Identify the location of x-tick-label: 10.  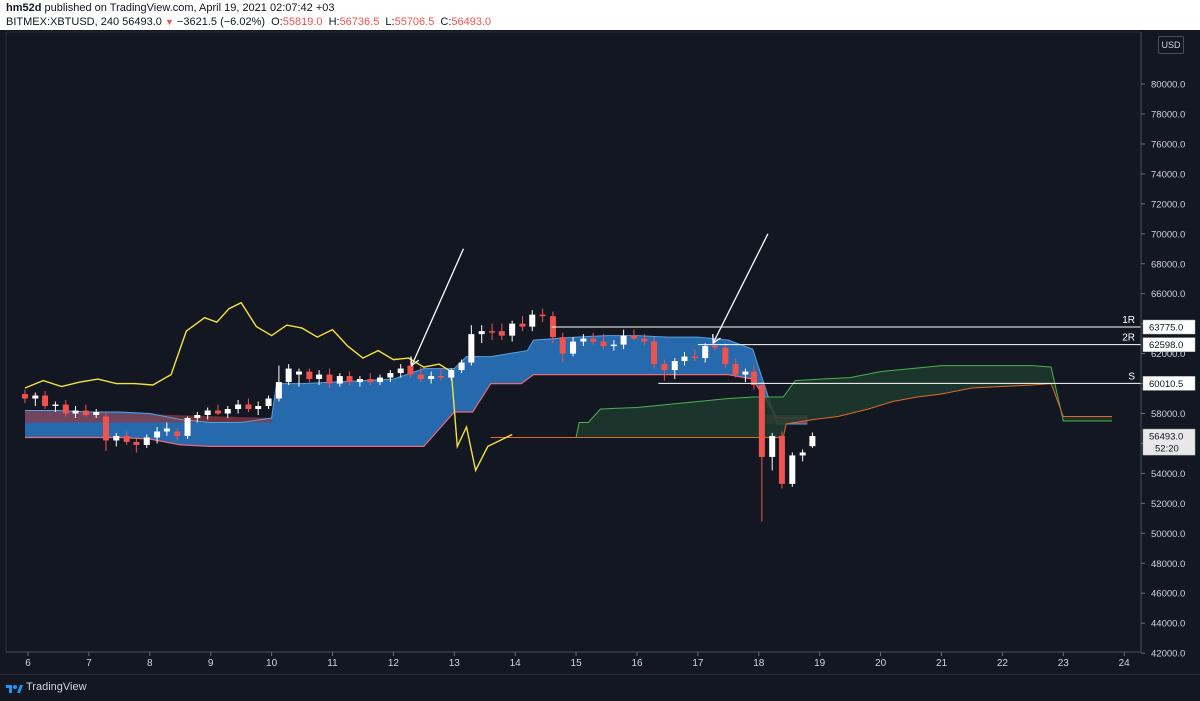
(272, 663).